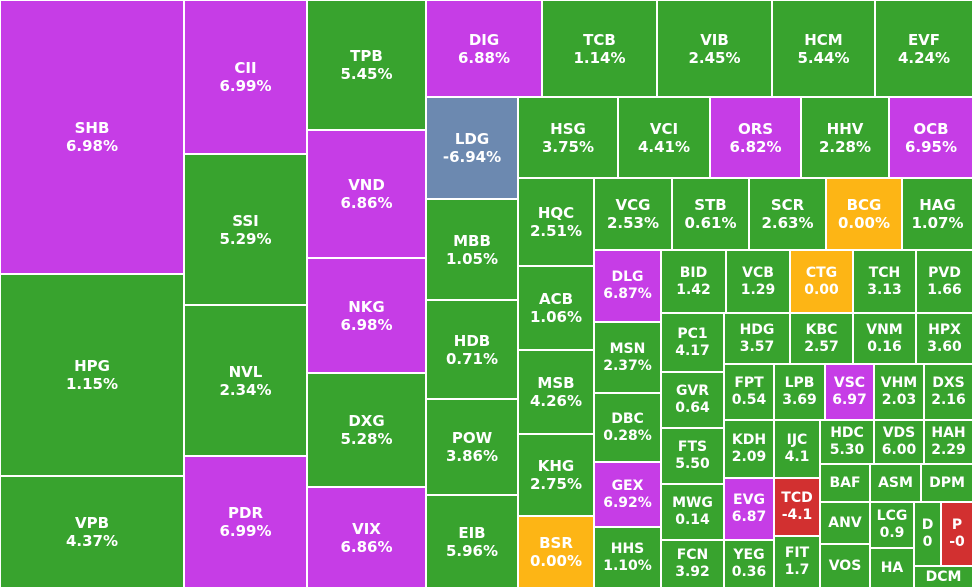 The width and height of the screenshot is (973, 588). I want to click on tile: NVL 2.34%, so click(245, 380).